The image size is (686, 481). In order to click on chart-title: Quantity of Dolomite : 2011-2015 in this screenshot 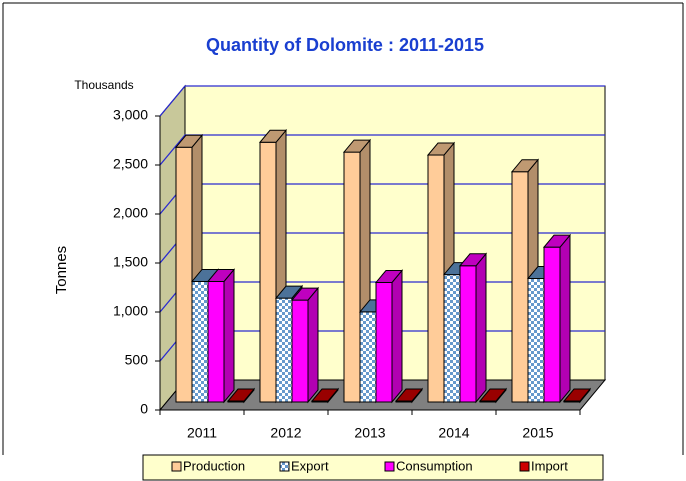, I will do `click(345, 45)`.